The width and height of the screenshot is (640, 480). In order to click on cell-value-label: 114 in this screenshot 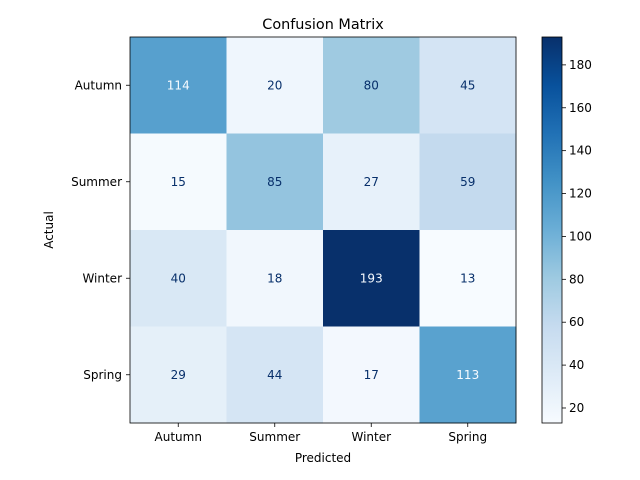, I will do `click(178, 85)`.